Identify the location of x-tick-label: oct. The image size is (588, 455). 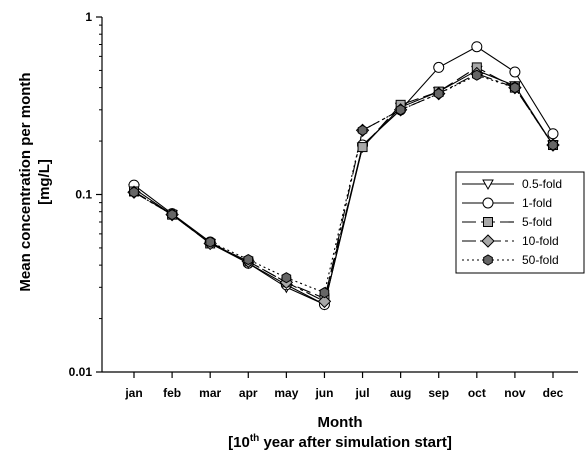
(477, 393).